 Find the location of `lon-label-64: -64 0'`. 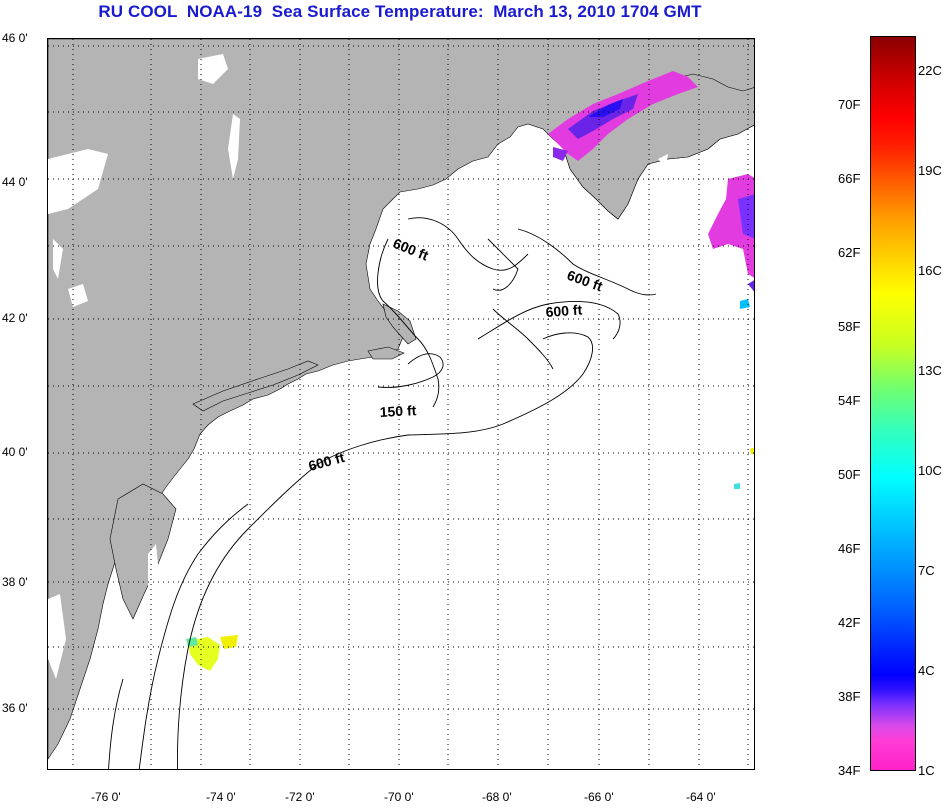

lon-label-64: -64 0' is located at coordinates (701, 797).